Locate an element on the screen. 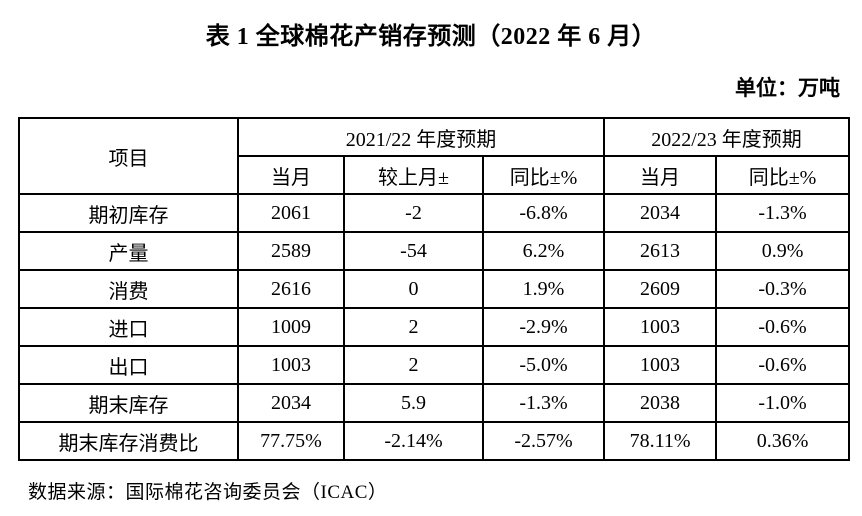 Image resolution: width=862 pixels, height=516 pixels. row-label: 消费 is located at coordinates (128, 289).